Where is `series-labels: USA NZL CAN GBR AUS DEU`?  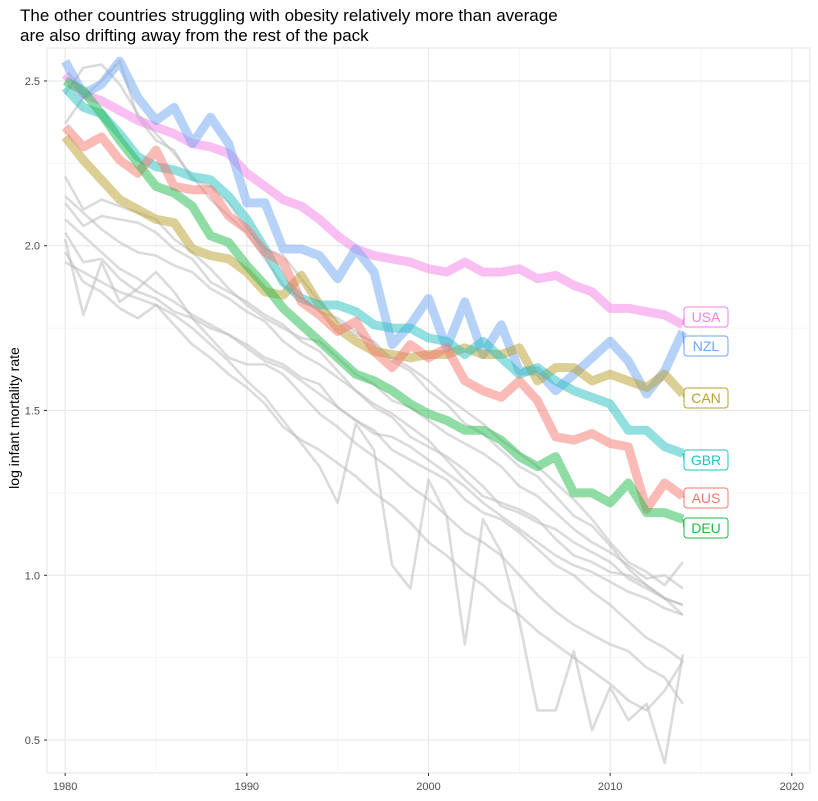
series-labels: USA NZL CAN GBR AUS DEU is located at coordinates (705, 422).